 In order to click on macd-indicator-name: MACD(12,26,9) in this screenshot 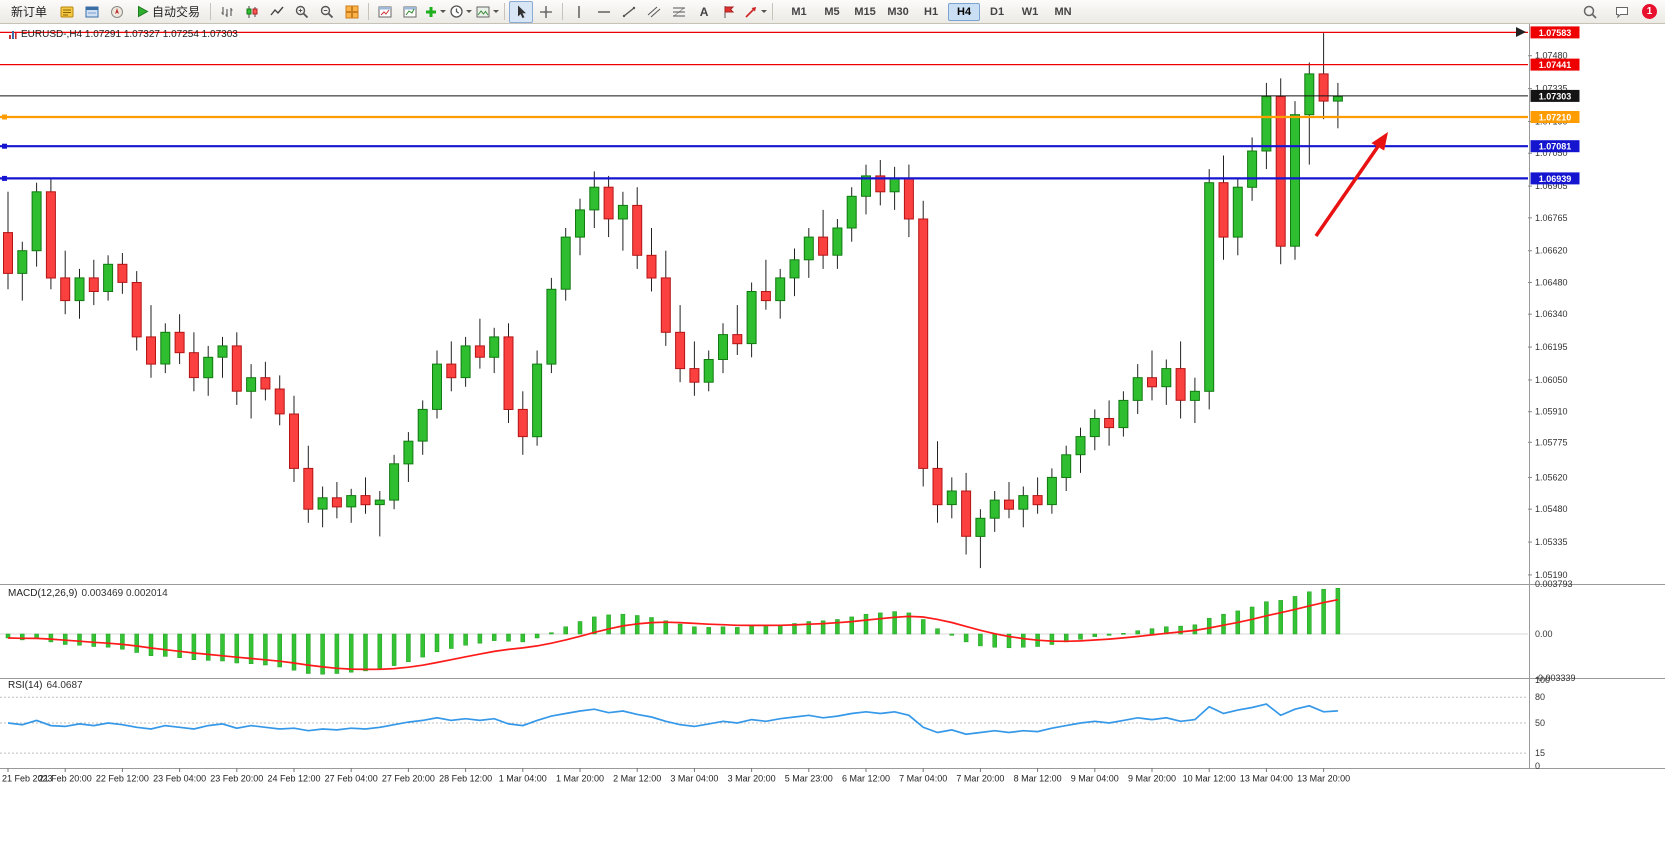, I will do `click(43, 593)`.